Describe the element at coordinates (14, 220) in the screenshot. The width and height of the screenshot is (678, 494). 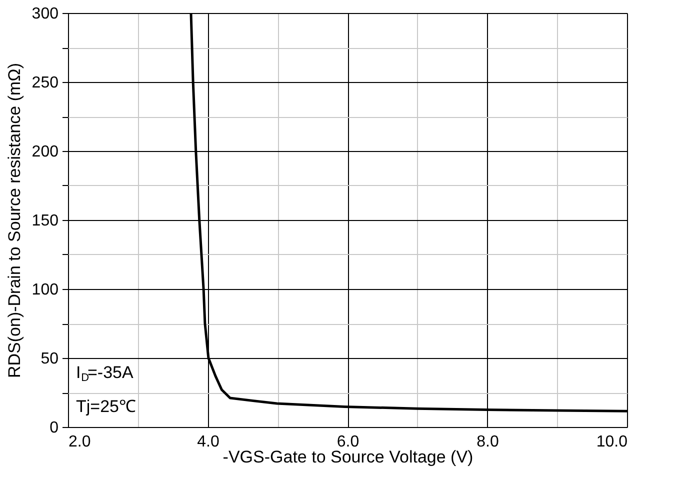
I see `y-axis-title: RDS(on)-Drain to Source resistance (mΩ)` at that location.